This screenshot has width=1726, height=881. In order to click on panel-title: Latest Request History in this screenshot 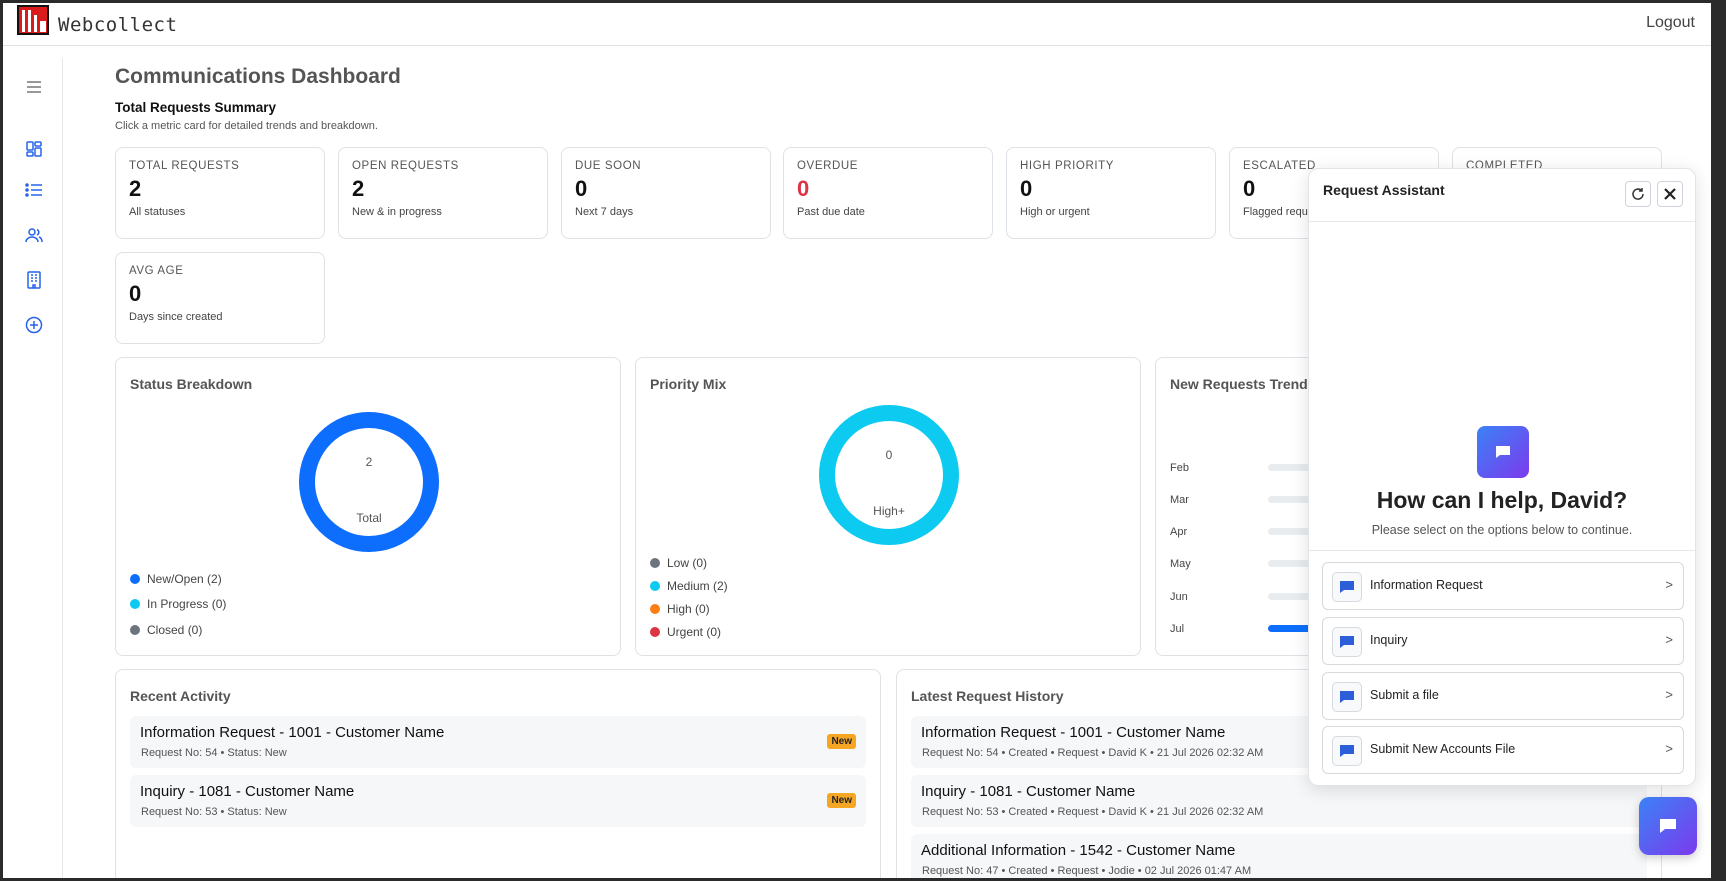, I will do `click(987, 696)`.